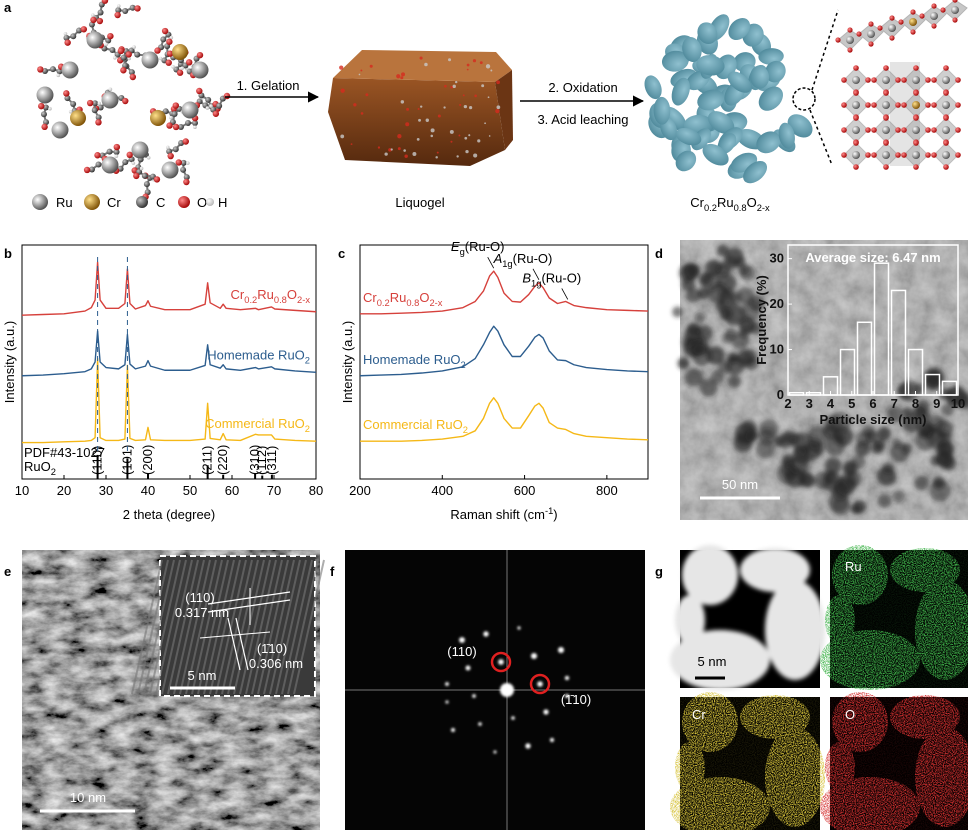 Image resolution: width=968 pixels, height=830 pixels. What do you see at coordinates (37, 466) in the screenshot?
I see `reference-material-part: RuO` at bounding box center [37, 466].